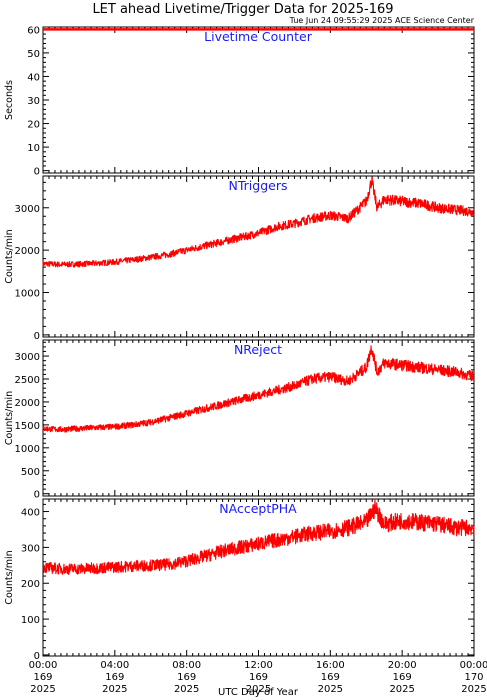  What do you see at coordinates (30, 620) in the screenshot?
I see `y-tick-label: 100` at bounding box center [30, 620].